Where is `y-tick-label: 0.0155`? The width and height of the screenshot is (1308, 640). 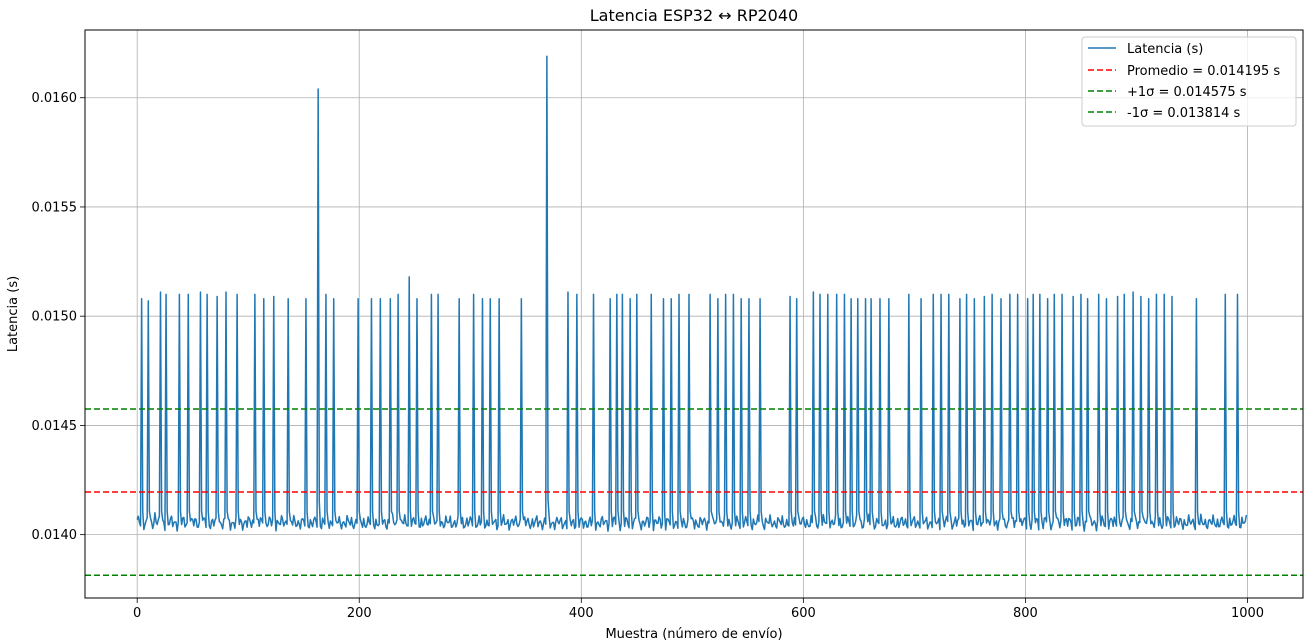
y-tick-label: 0.0155 is located at coordinates (55, 207).